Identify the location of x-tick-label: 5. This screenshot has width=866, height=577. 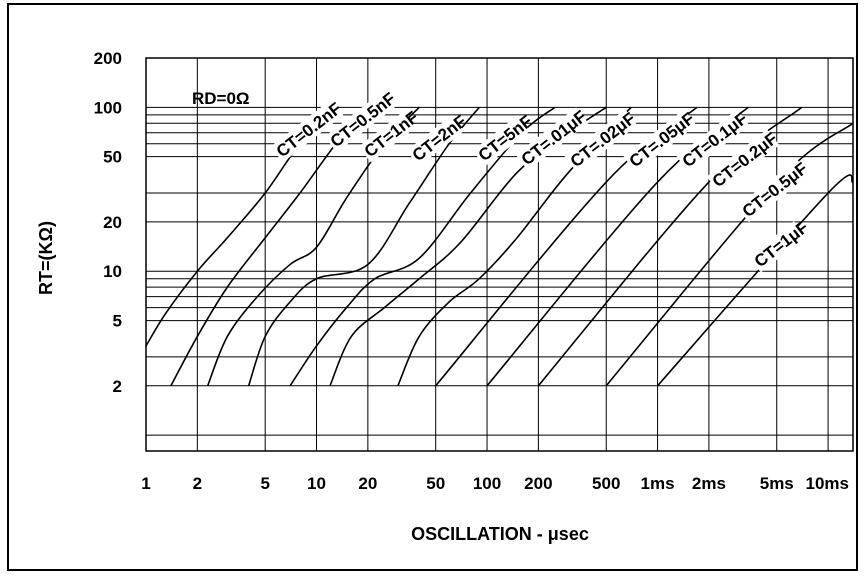
(264, 483).